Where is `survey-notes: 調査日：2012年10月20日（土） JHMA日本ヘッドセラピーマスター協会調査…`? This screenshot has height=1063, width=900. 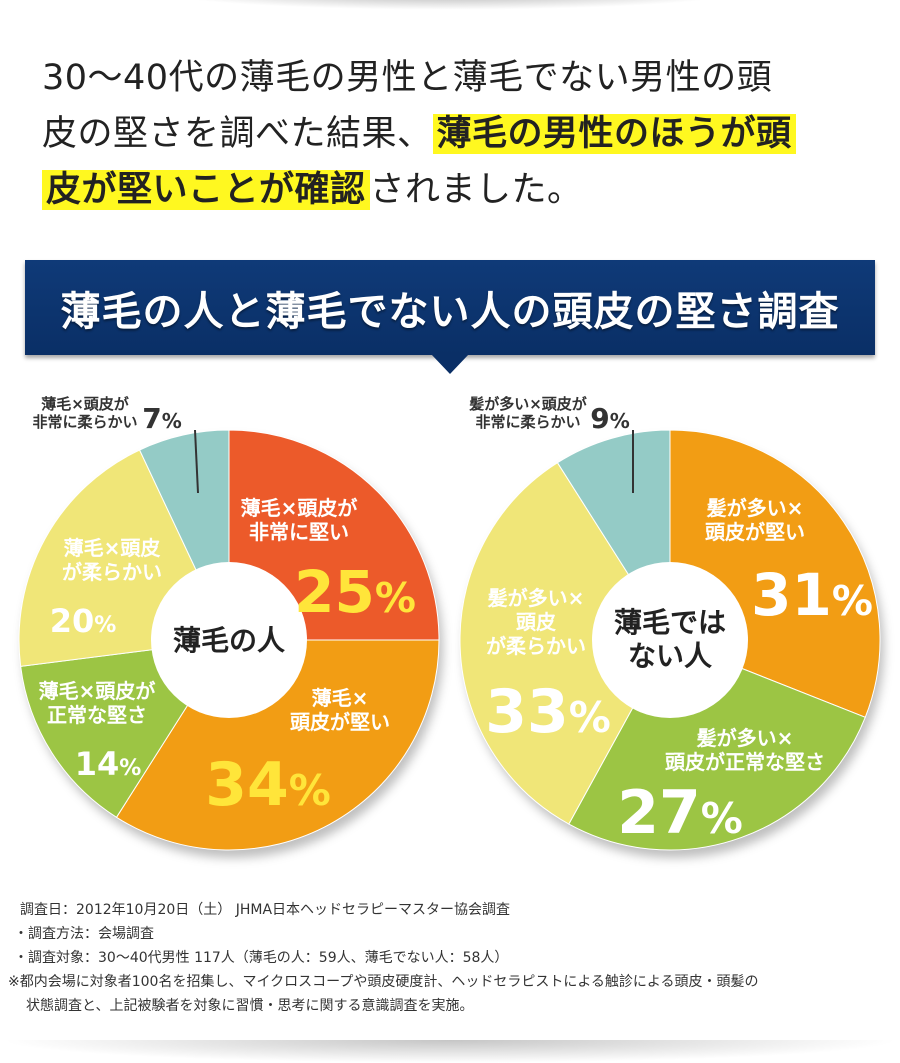 survey-notes: 調査日：2012年10月20日（土） JHMA日本ヘッドセラピーマスター協会調査… is located at coordinates (448, 958).